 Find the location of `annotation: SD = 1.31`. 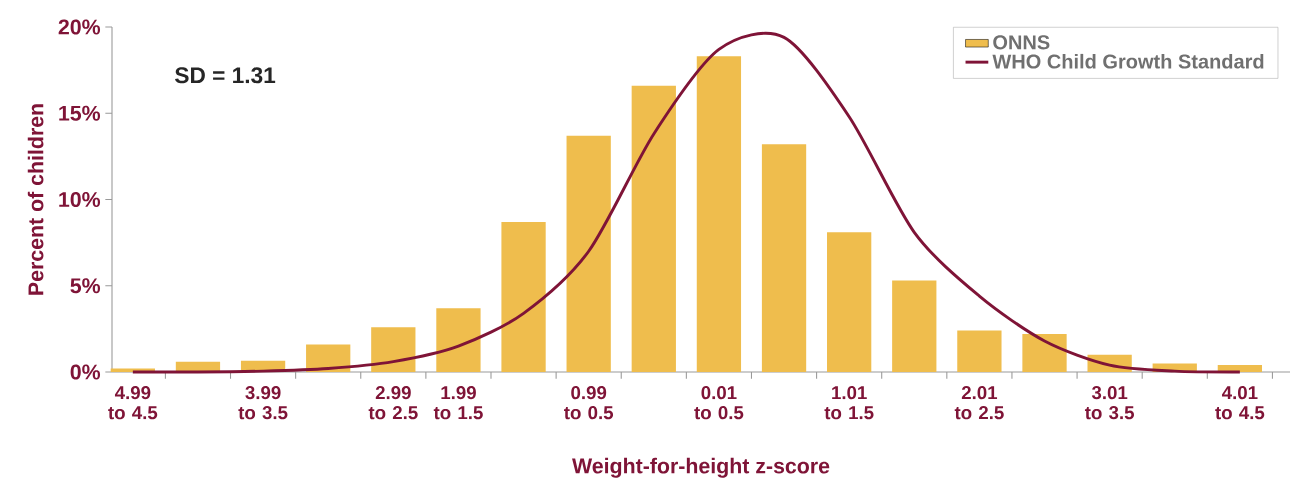

annotation: SD = 1.31 is located at coordinates (225, 75).